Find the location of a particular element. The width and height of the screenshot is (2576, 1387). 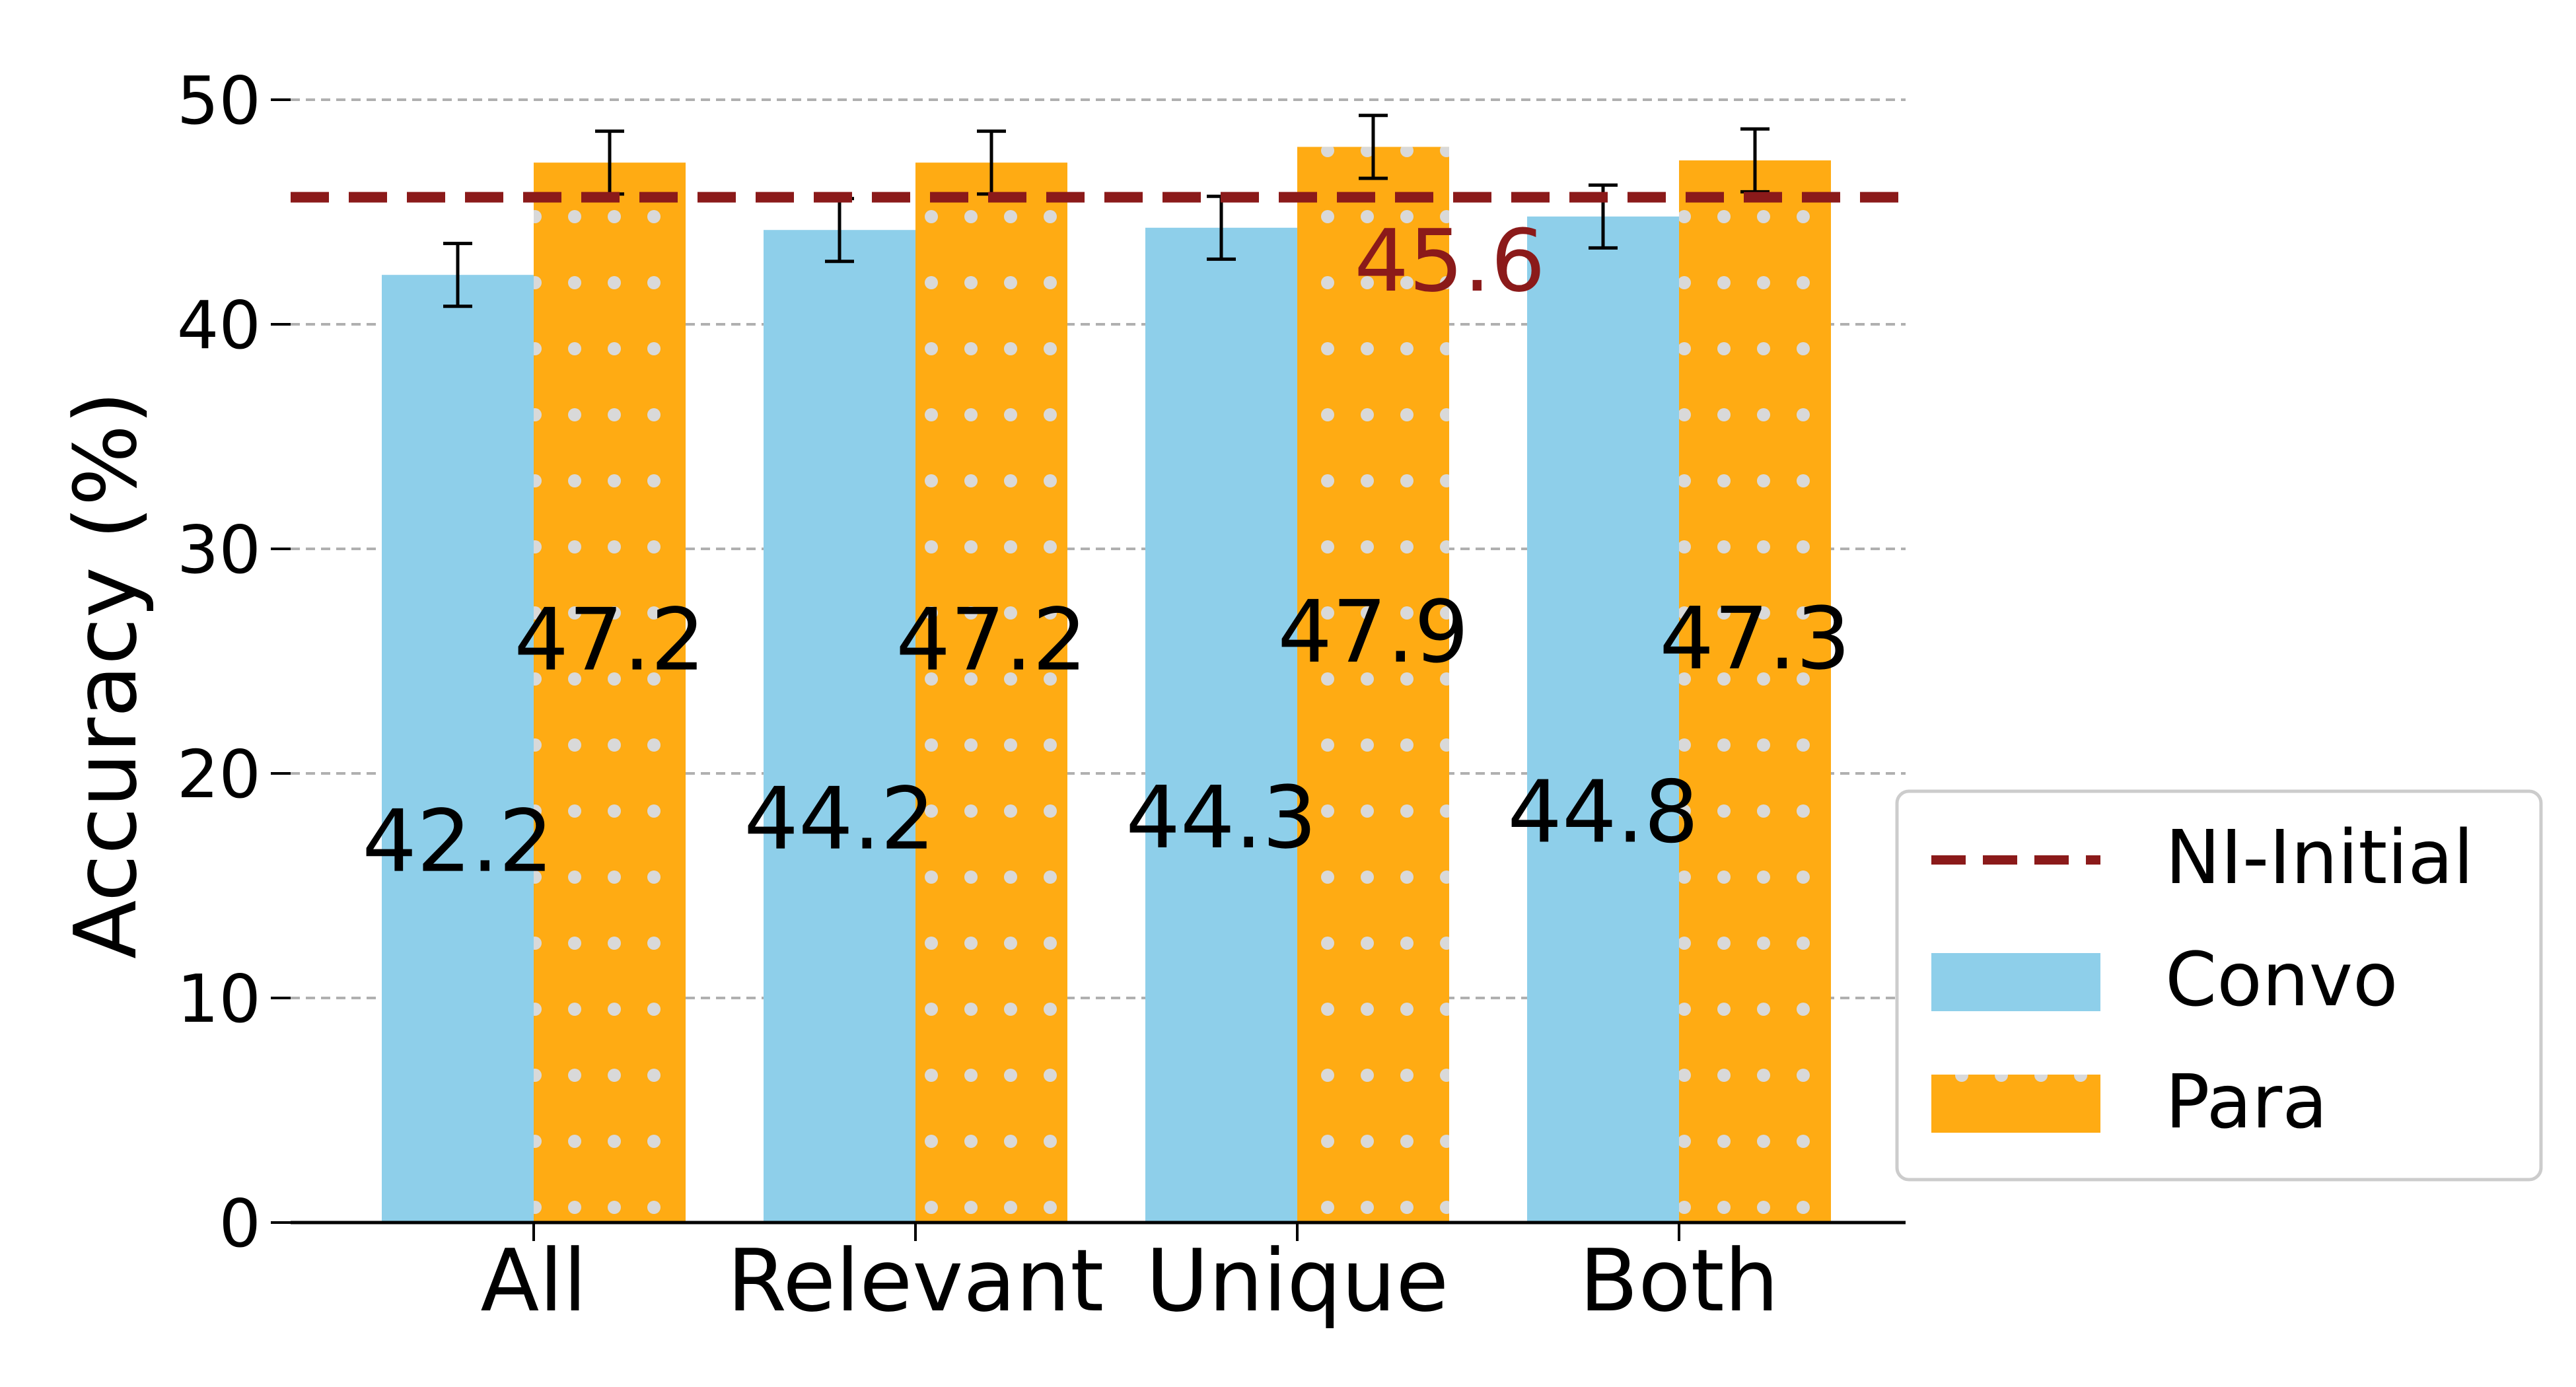

value-label-convo: 44.2 is located at coordinates (840, 819).